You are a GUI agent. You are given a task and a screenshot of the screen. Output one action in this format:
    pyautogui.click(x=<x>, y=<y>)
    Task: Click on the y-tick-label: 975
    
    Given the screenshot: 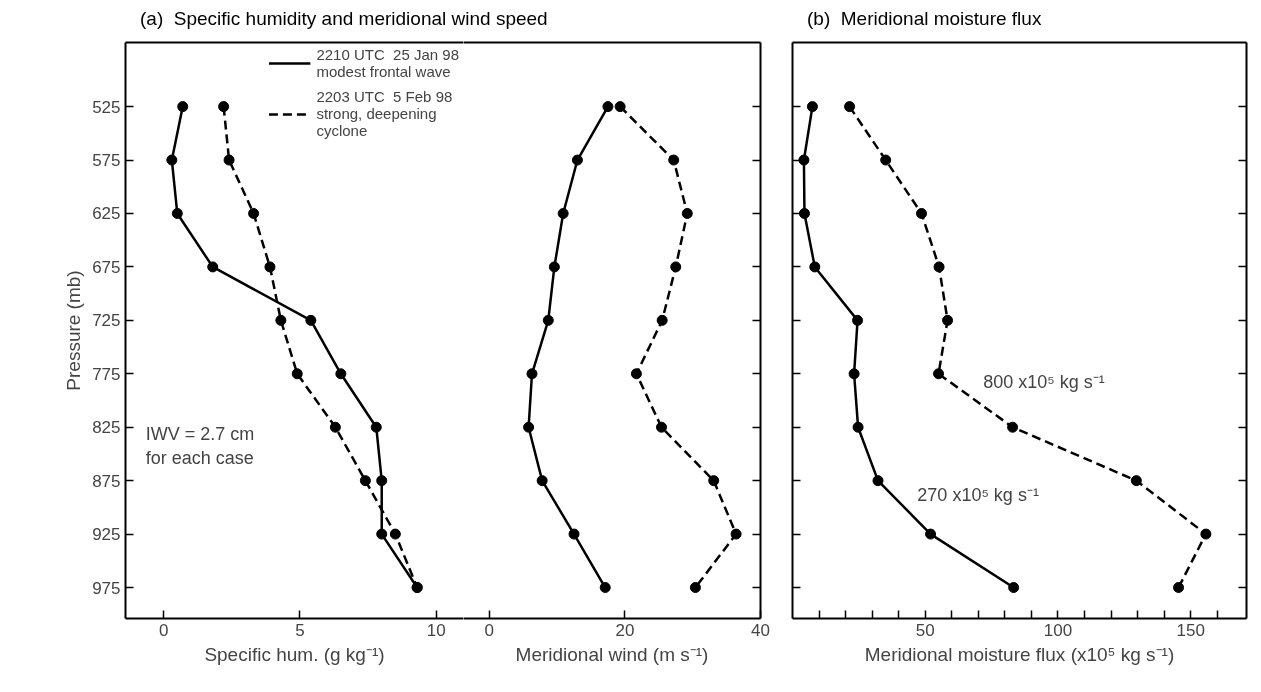 What is the action you would take?
    pyautogui.click(x=106, y=588)
    